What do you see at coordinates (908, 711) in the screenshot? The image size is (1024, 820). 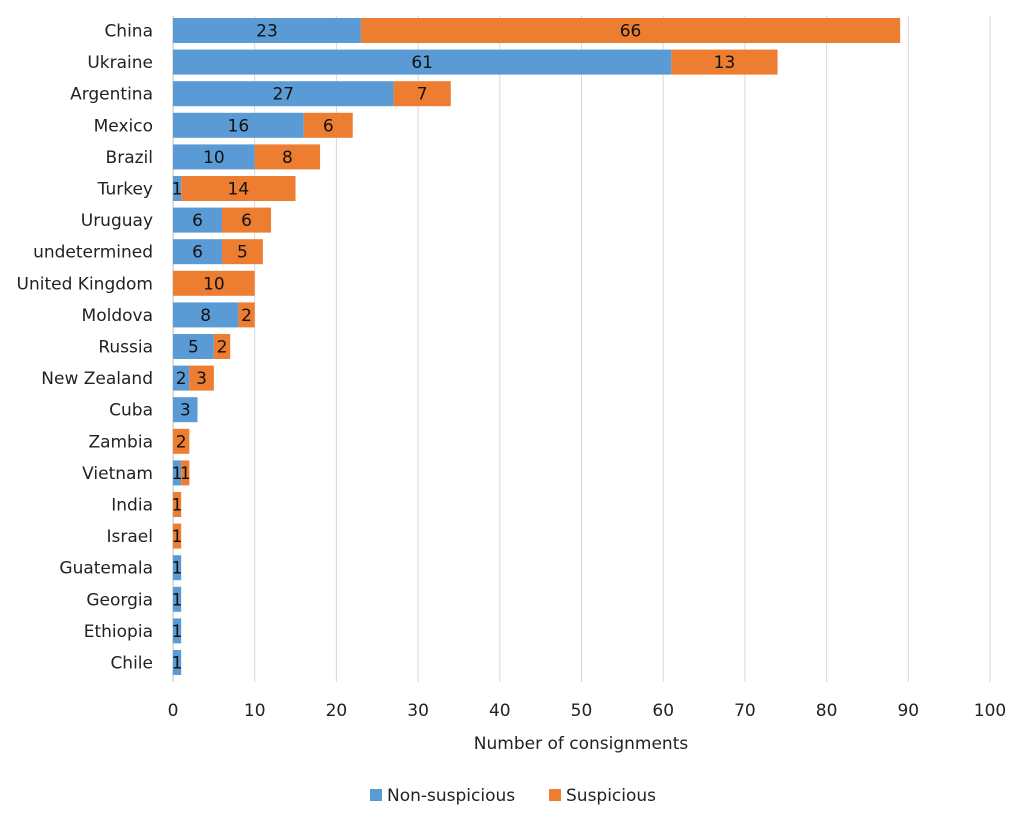 I see `x-tick-label: 90` at bounding box center [908, 711].